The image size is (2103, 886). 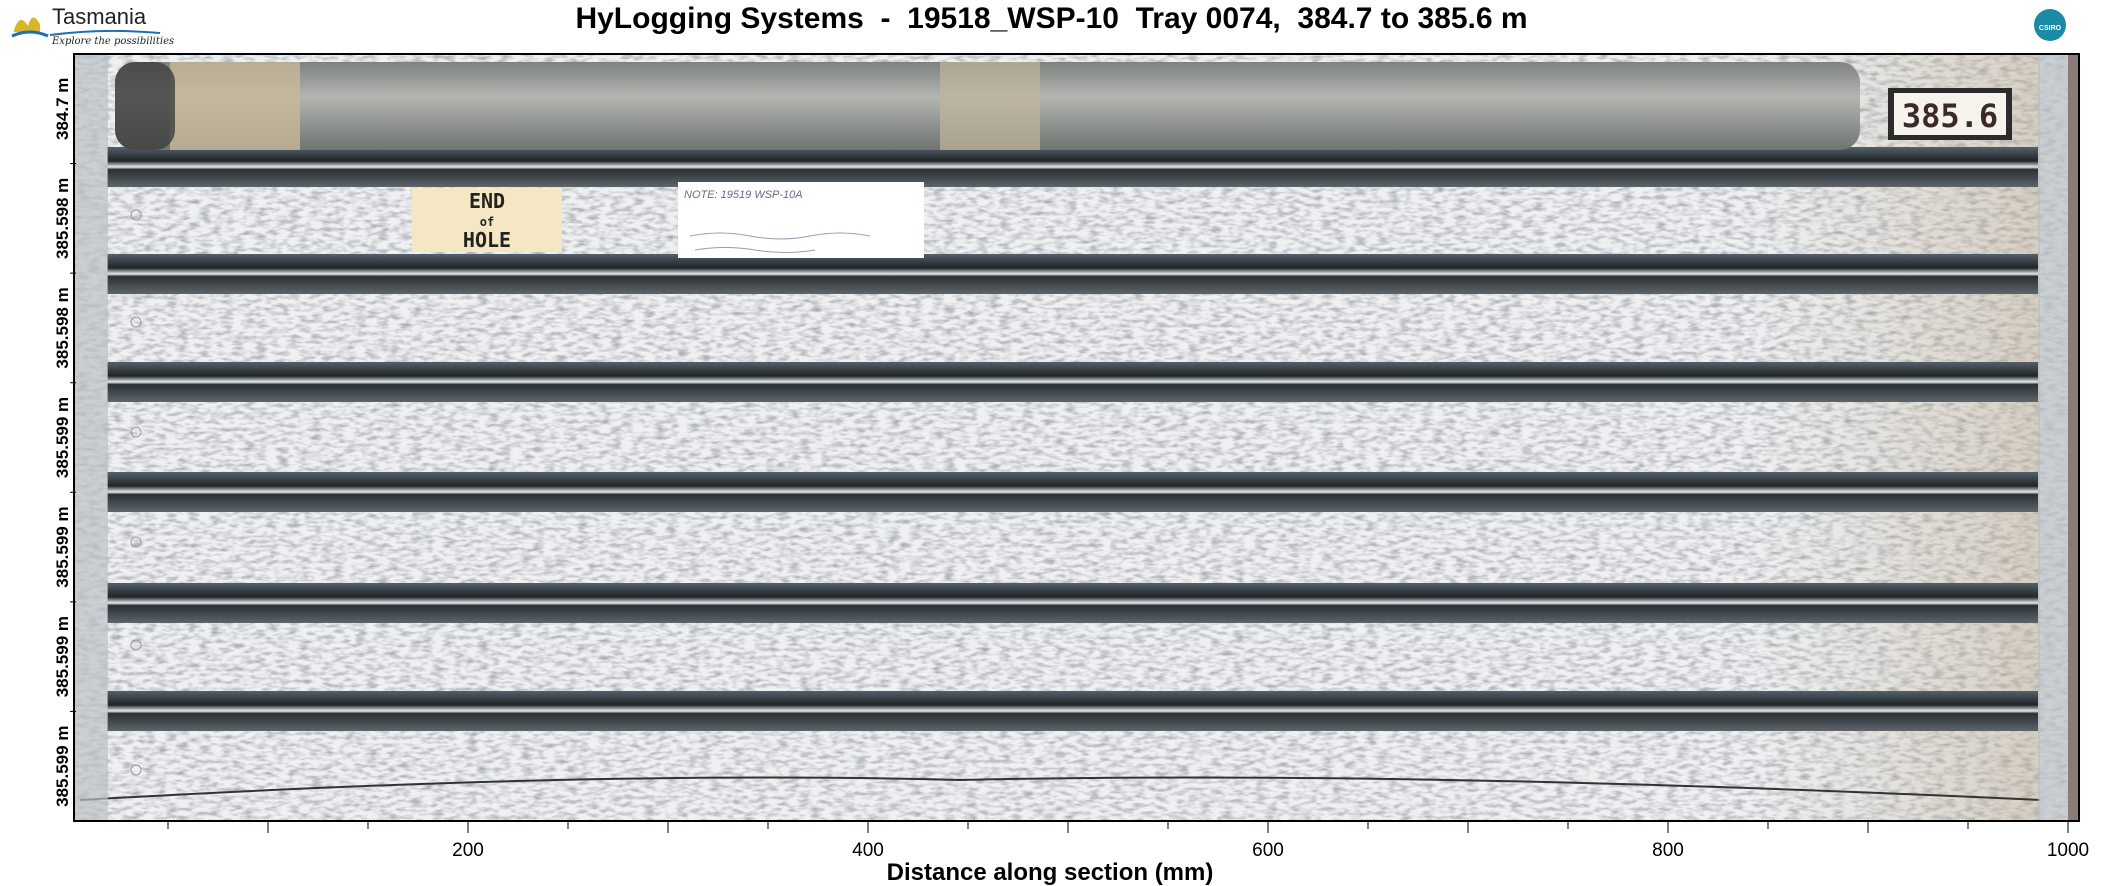 What do you see at coordinates (105, 33) in the screenshot?
I see `logo-swoosh-icon` at bounding box center [105, 33].